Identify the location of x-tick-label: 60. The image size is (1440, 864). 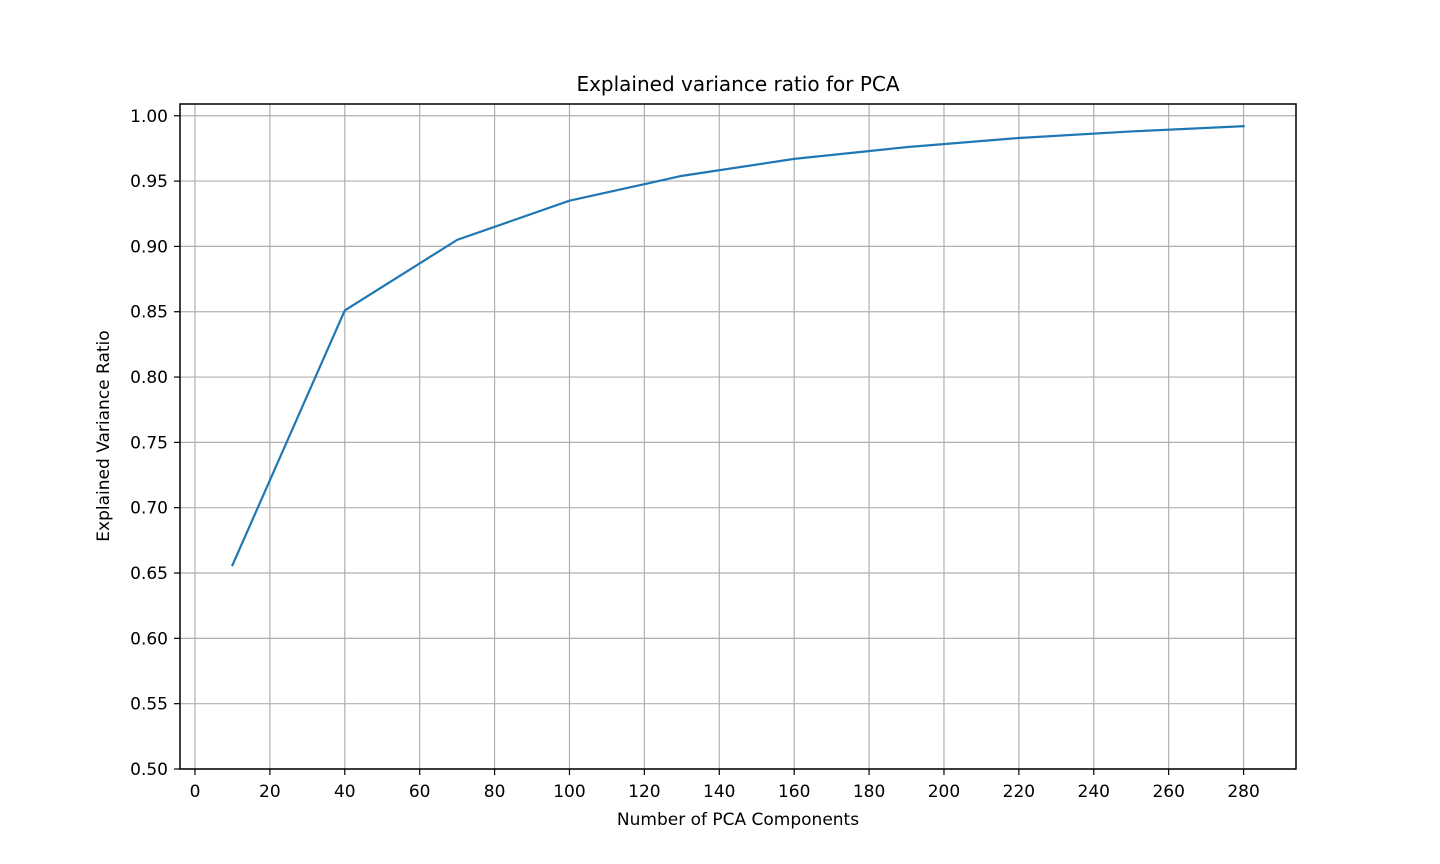
(420, 792).